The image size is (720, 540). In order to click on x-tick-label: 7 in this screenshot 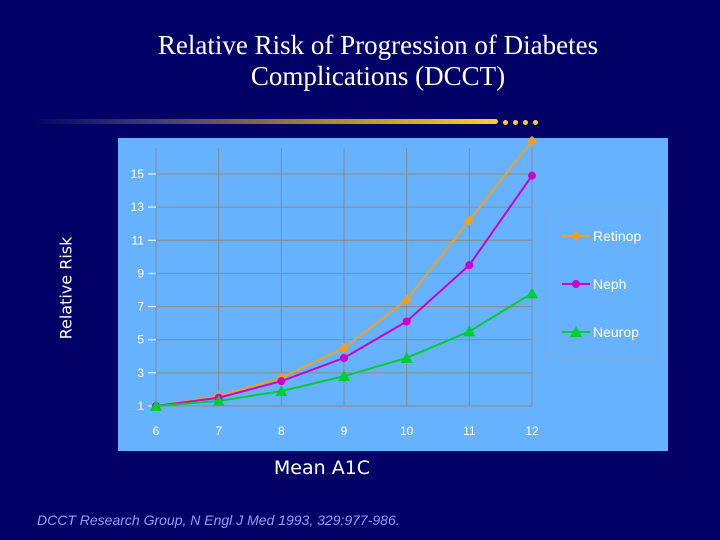, I will do `click(218, 431)`.